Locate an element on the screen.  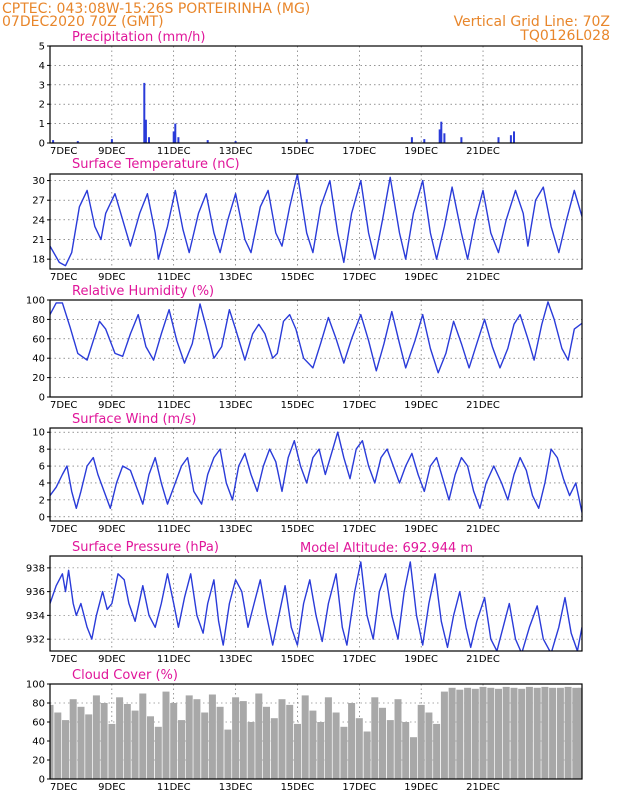
series-cloud-cover is located at coordinates (316, 732).